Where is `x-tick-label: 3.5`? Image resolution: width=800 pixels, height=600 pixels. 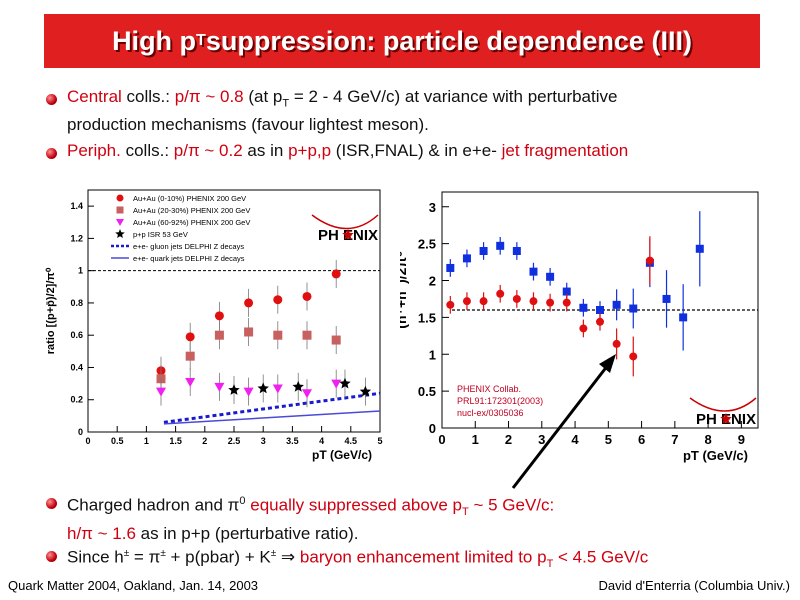
x-tick-label: 3.5 is located at coordinates (292, 441).